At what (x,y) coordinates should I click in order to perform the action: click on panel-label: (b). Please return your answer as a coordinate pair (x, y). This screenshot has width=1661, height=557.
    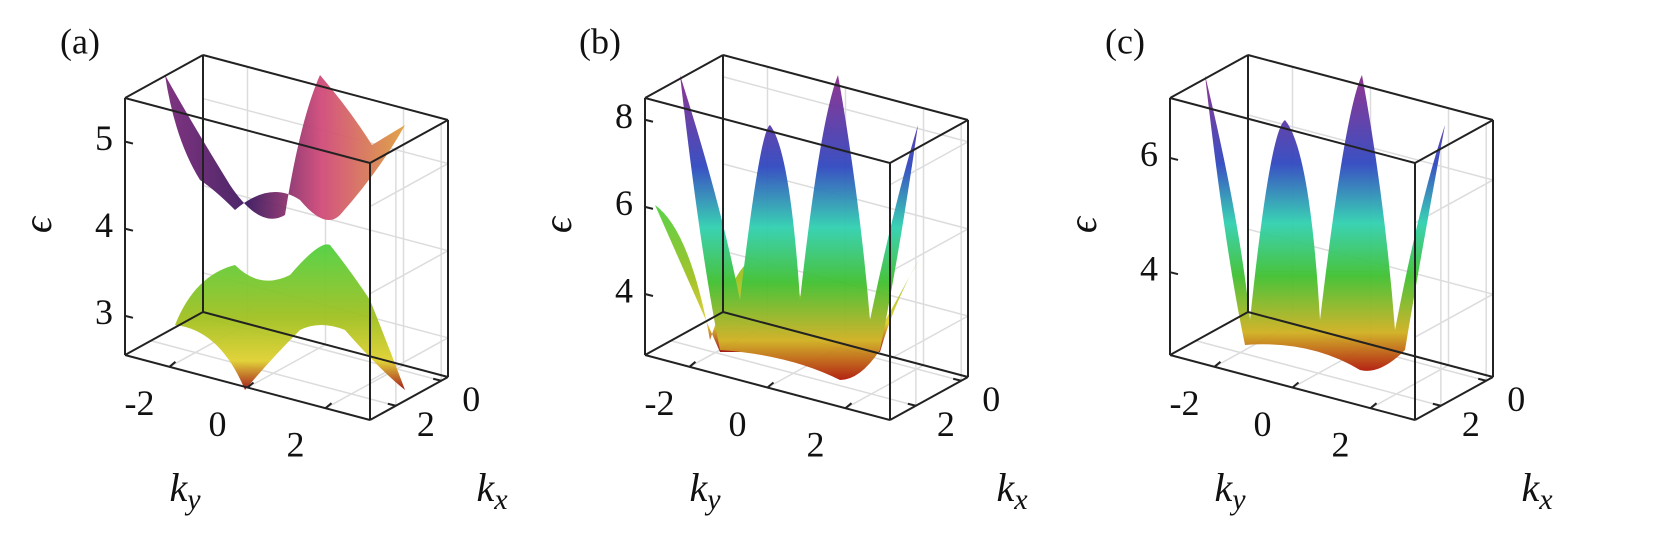
    Looking at the image, I should click on (600, 41).